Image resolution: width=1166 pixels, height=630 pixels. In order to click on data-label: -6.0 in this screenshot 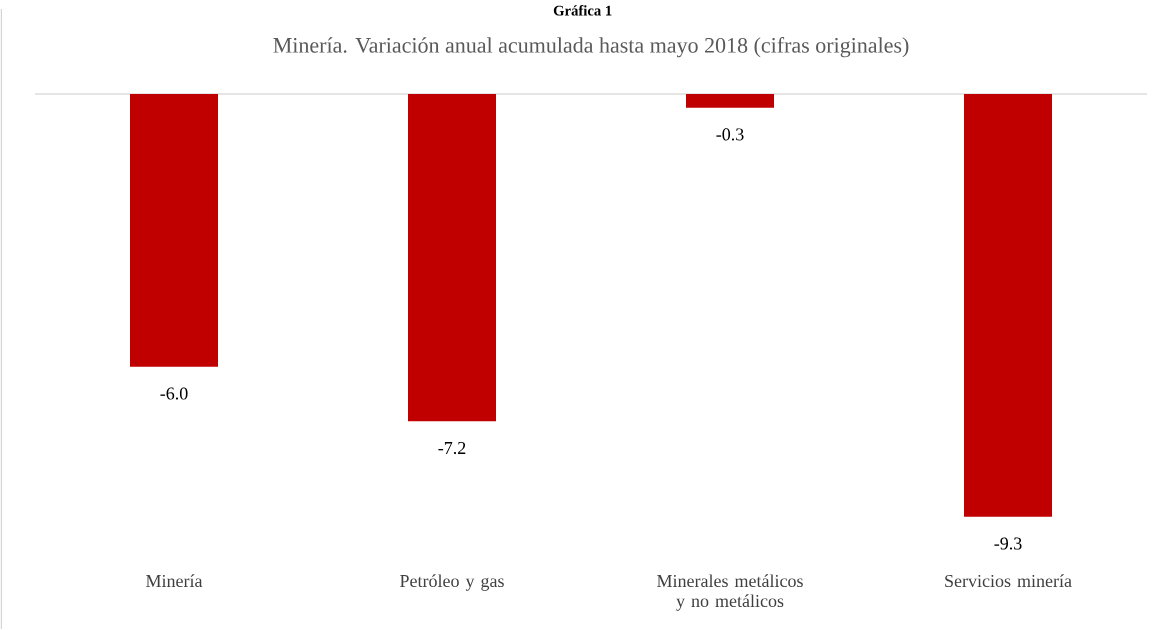, I will do `click(174, 393)`.